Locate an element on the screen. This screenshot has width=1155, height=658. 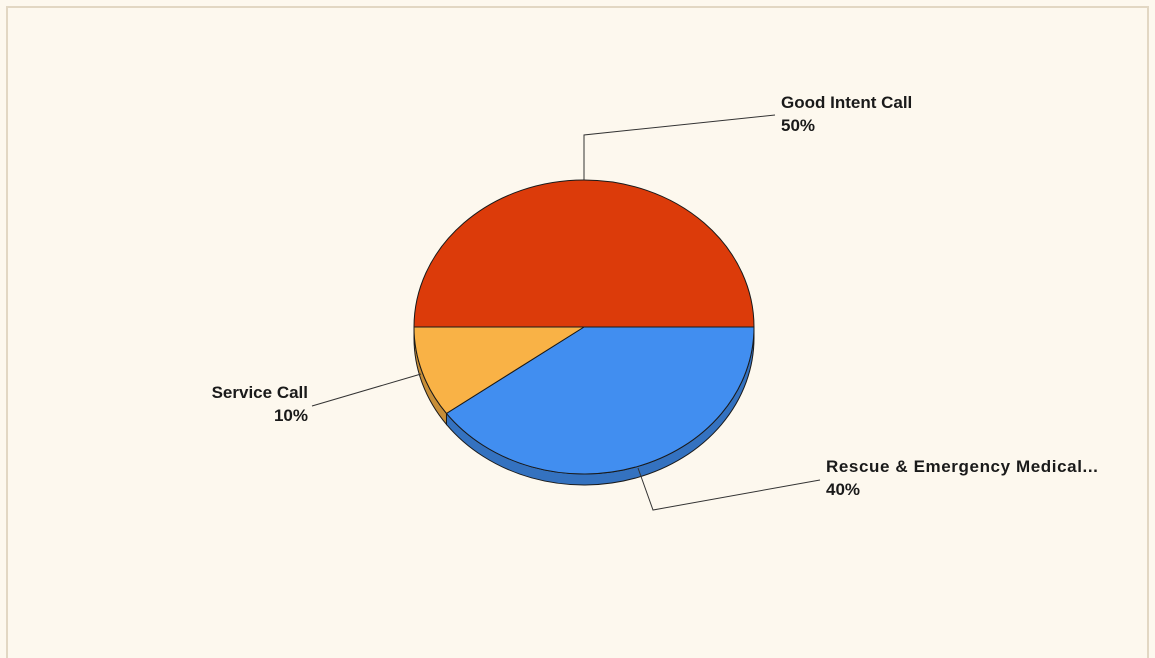
leader-line-rescue-emergency-medical is located at coordinates (729, 489).